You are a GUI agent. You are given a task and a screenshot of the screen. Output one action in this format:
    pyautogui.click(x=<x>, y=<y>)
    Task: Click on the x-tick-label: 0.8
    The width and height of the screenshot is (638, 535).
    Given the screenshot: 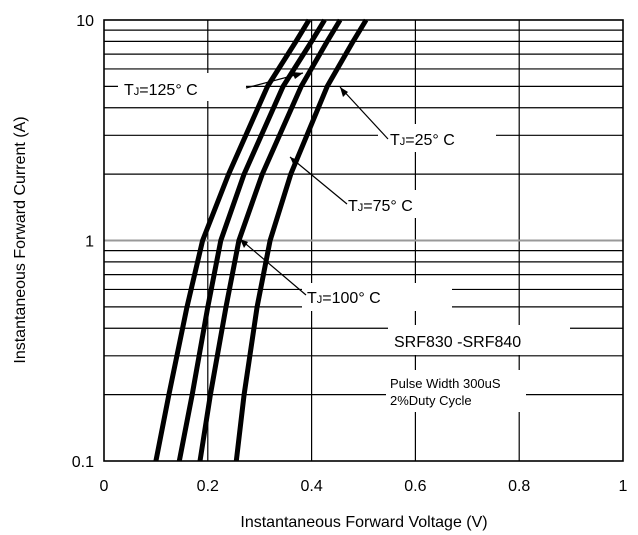 What is the action you would take?
    pyautogui.click(x=519, y=486)
    